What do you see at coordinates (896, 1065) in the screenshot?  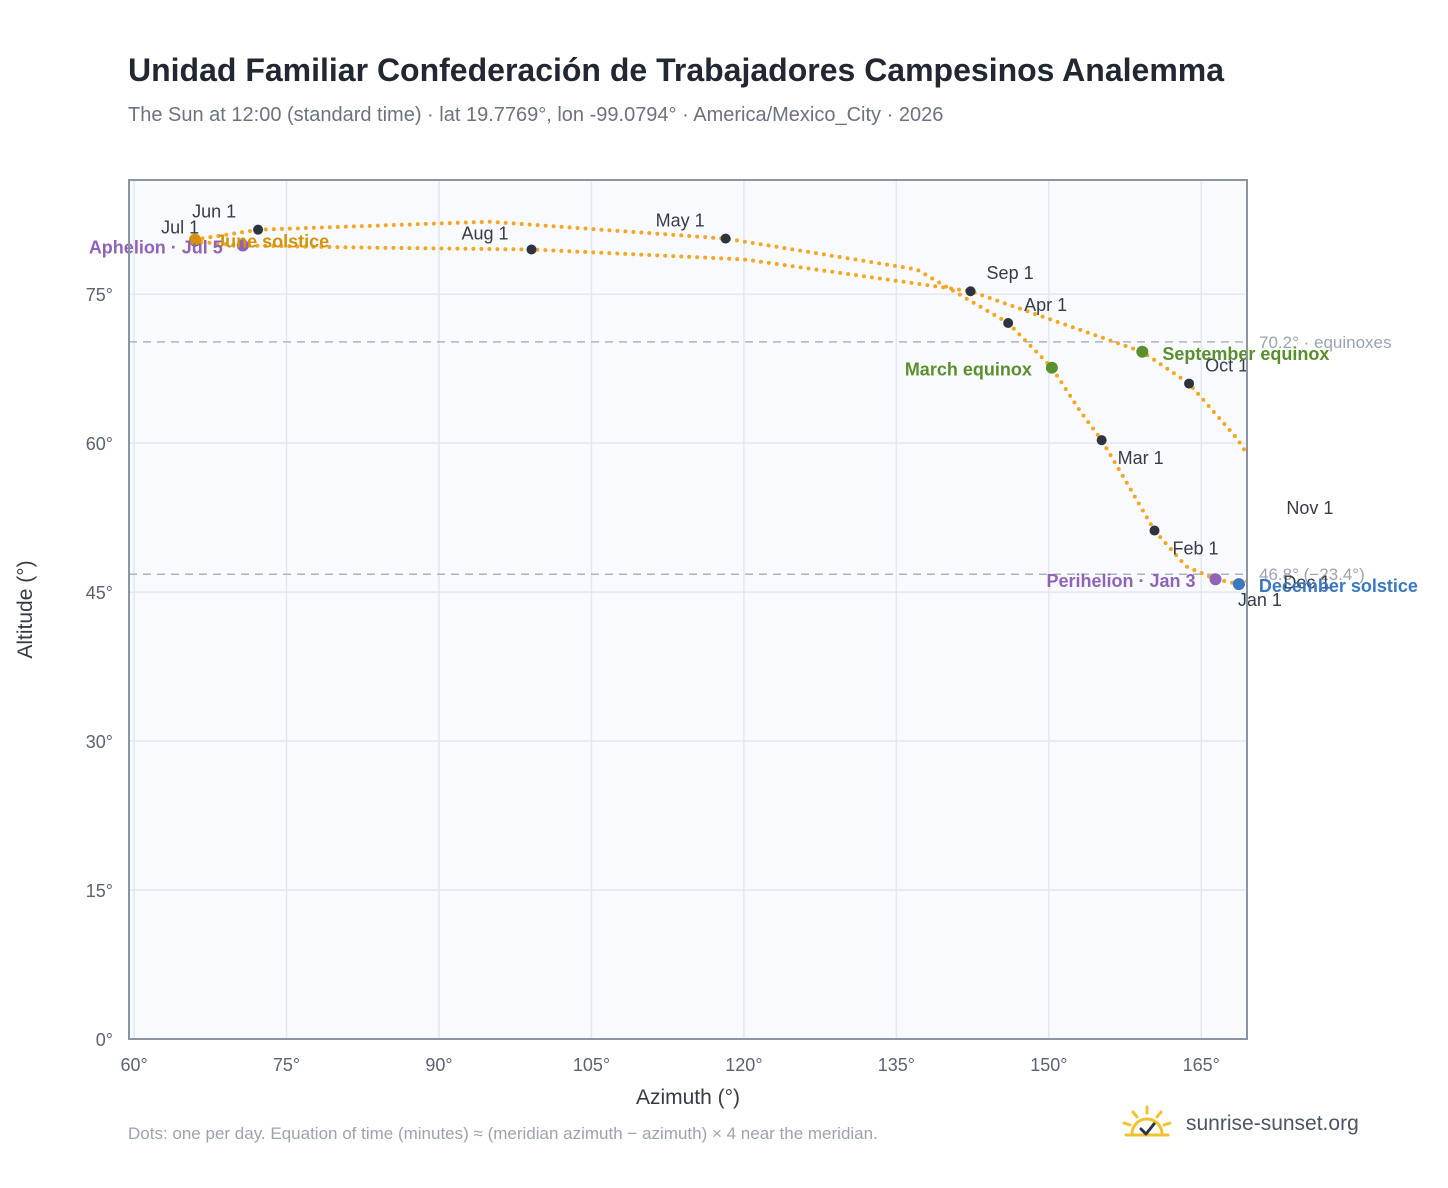 I see `x-tick-label: 135°` at bounding box center [896, 1065].